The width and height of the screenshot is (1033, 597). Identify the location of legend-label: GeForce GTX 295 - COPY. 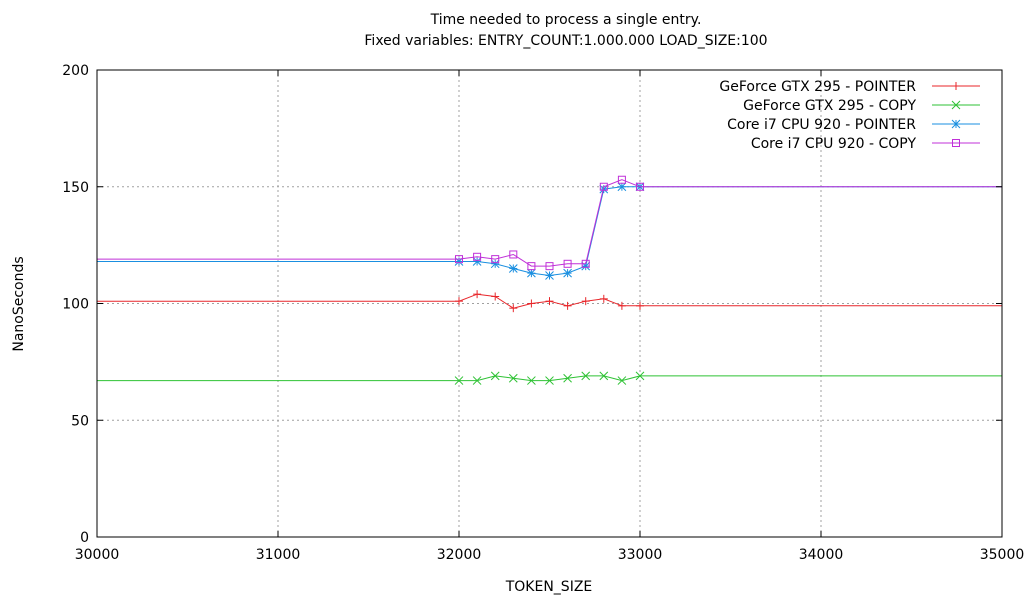
(829, 106).